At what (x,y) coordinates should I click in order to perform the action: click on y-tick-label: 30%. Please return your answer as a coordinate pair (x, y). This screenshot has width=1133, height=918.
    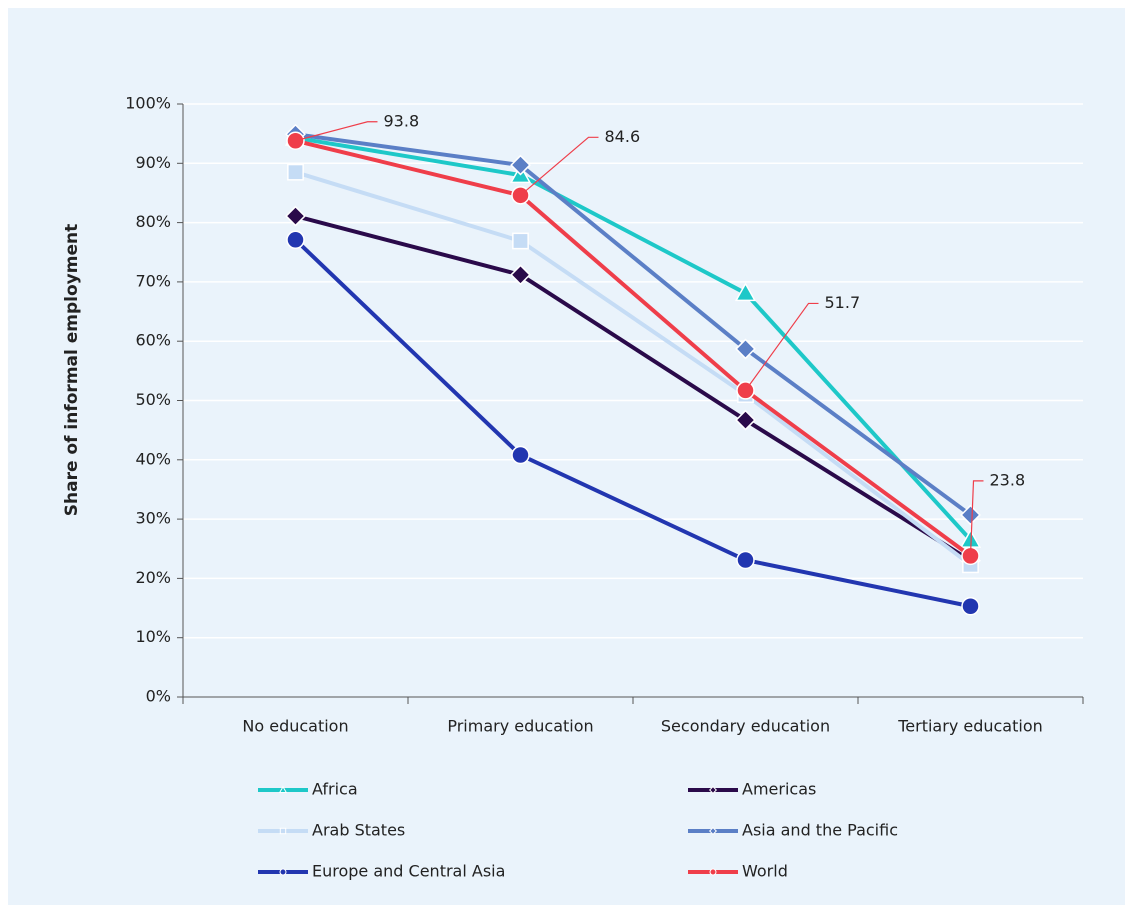
    Looking at the image, I should click on (153, 518).